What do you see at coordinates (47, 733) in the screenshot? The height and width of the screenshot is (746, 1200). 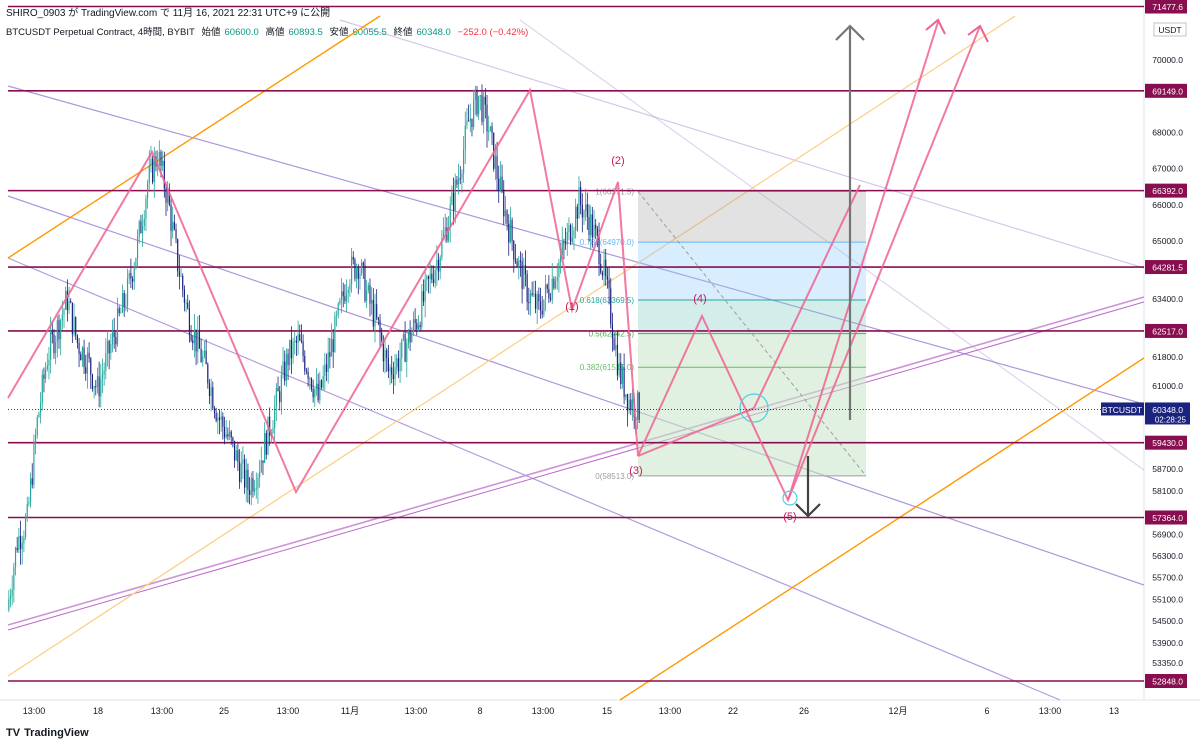 I see `tradingview-brand: TV TradingView` at bounding box center [47, 733].